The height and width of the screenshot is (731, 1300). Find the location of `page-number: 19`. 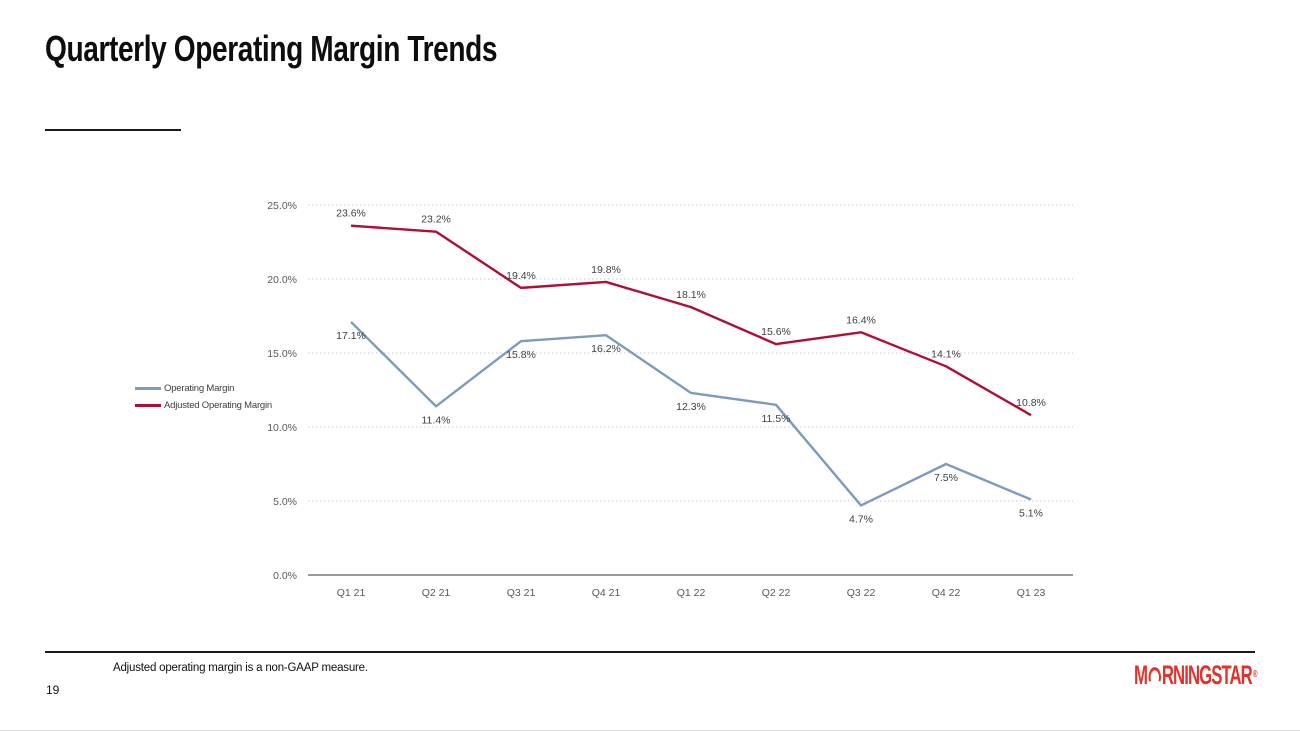

page-number: 19 is located at coordinates (53, 690).